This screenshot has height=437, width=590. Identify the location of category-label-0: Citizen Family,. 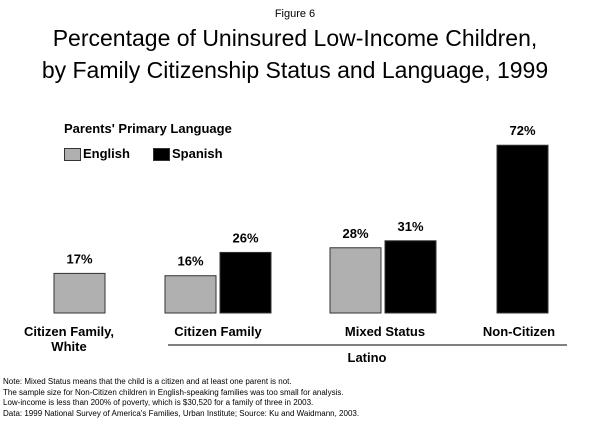
(69, 331).